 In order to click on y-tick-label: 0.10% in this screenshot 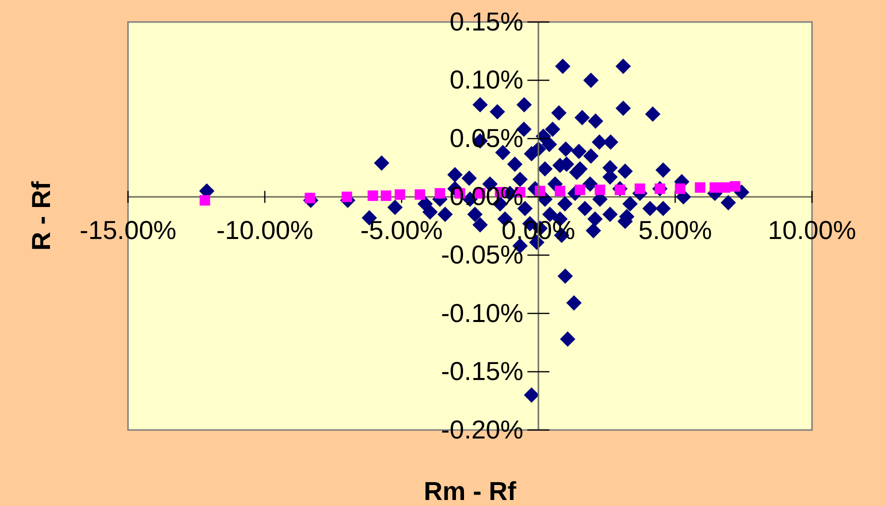, I will do `click(487, 79)`.